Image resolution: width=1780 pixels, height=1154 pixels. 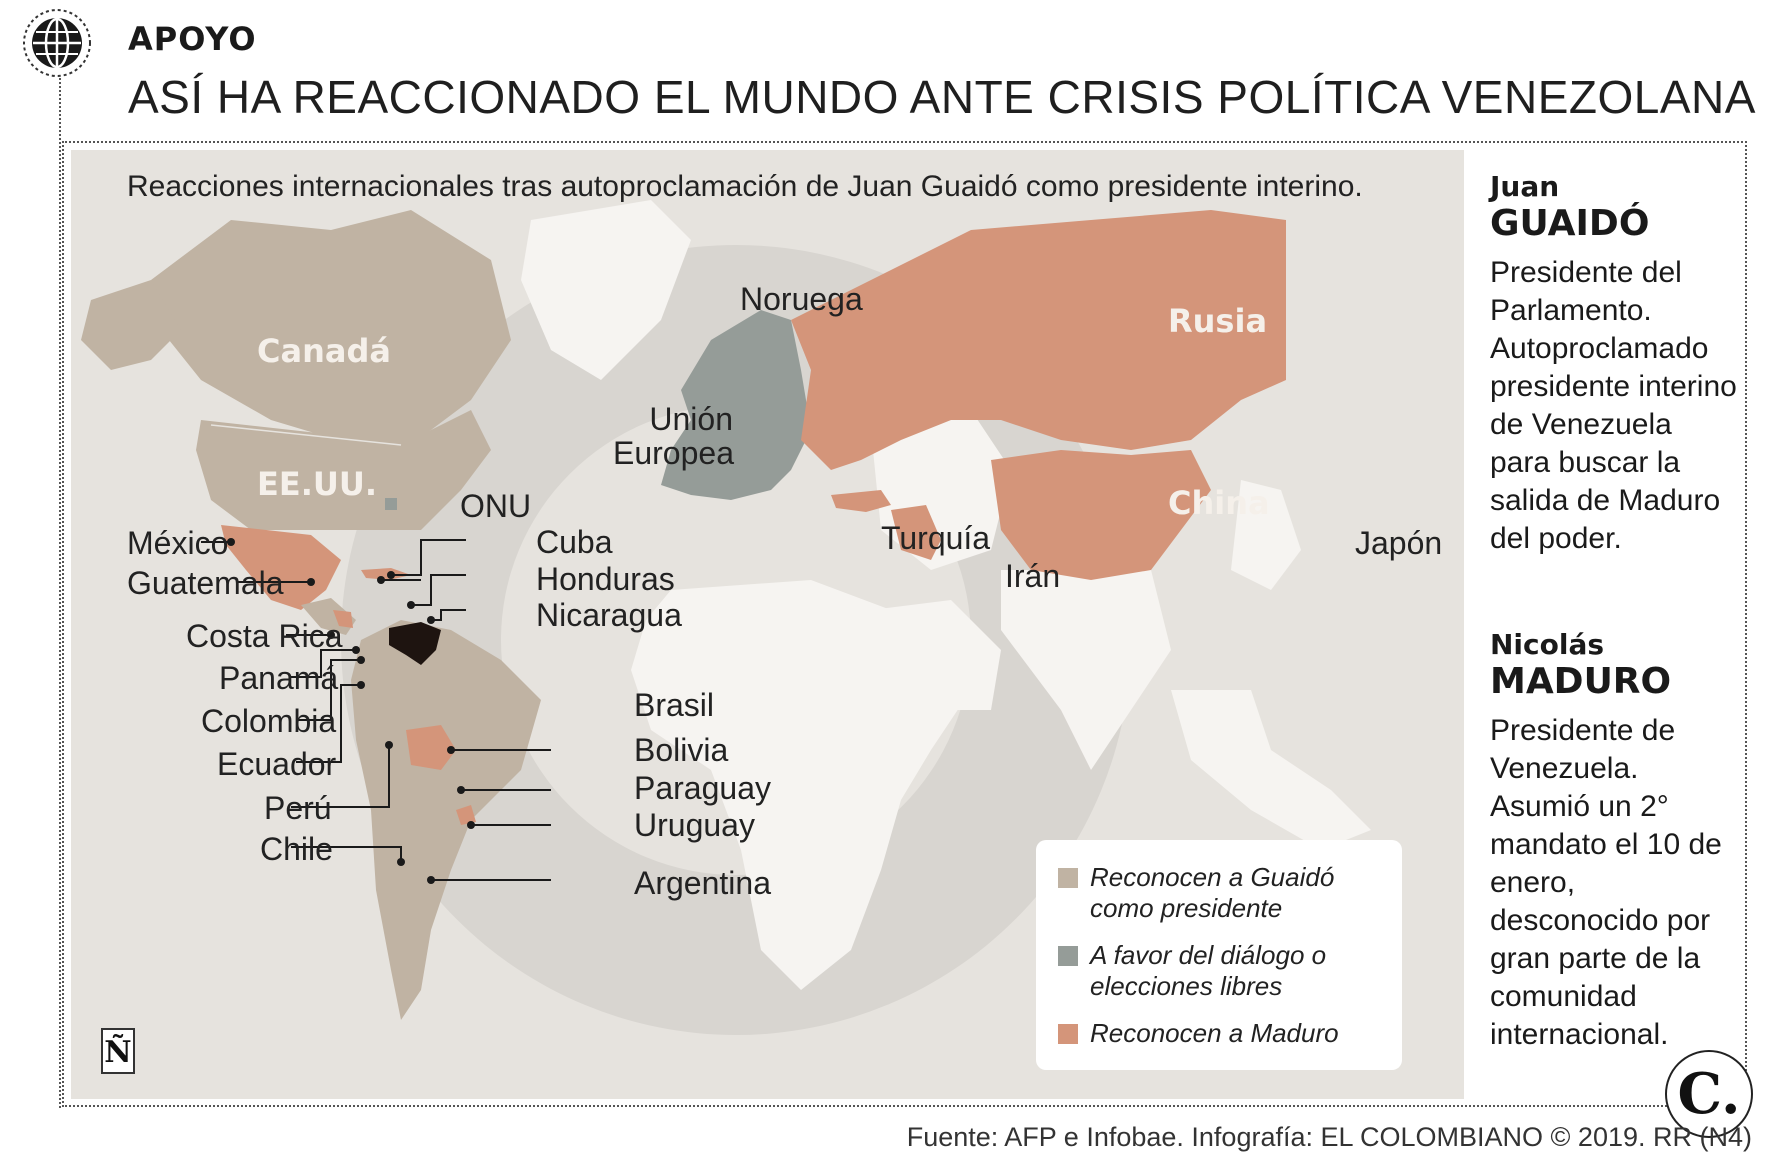 I want to click on legend-item-dialogo: A favor del diálogo o elecciones libres, so click(x=1224, y=971).